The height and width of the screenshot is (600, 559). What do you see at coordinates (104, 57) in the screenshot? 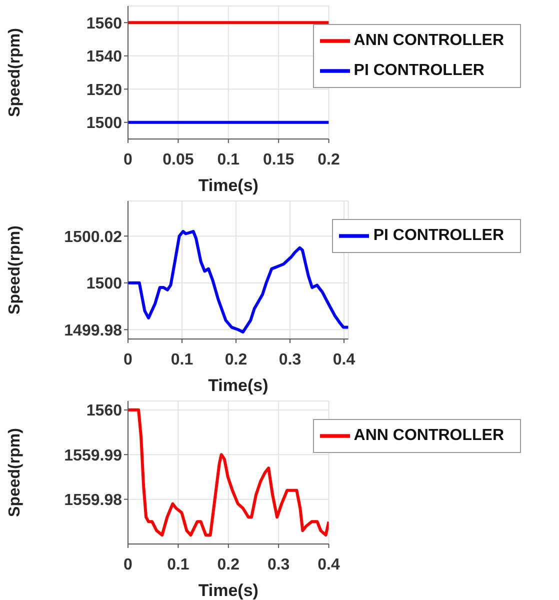
I see `y-tick-label: 1540` at bounding box center [104, 57].